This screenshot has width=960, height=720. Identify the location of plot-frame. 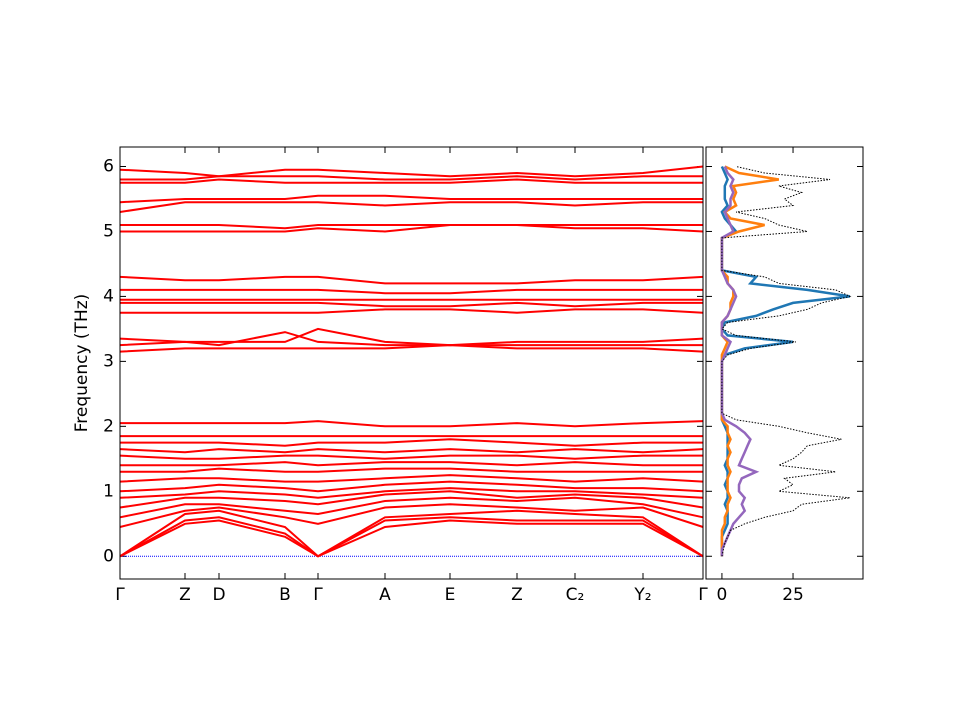
(784, 363).